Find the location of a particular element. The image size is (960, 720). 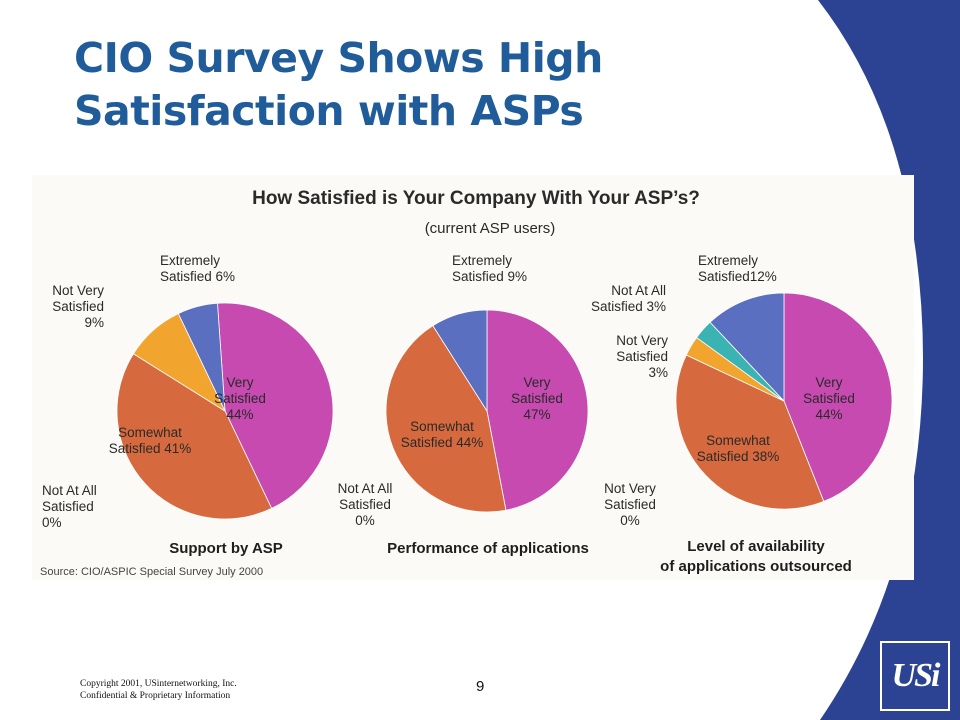

pie-caption: Performance of applications is located at coordinates (488, 548).